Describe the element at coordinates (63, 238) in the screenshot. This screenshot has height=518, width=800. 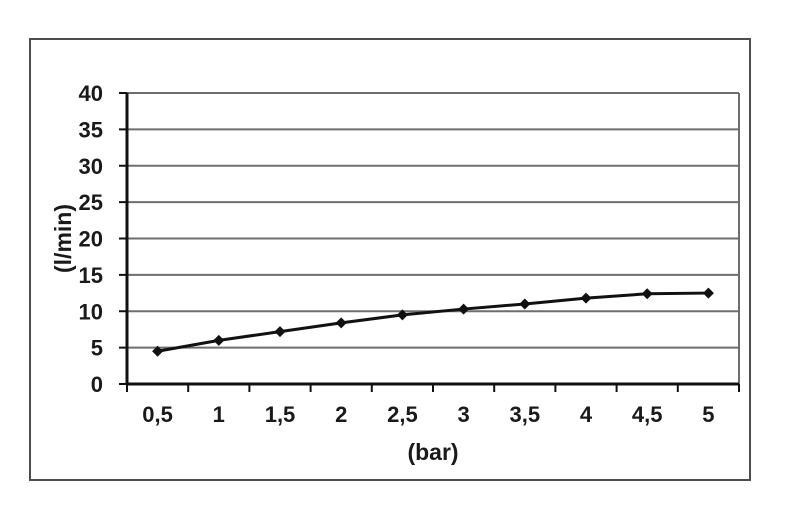
I see `y-axis-title: (l/min)` at that location.